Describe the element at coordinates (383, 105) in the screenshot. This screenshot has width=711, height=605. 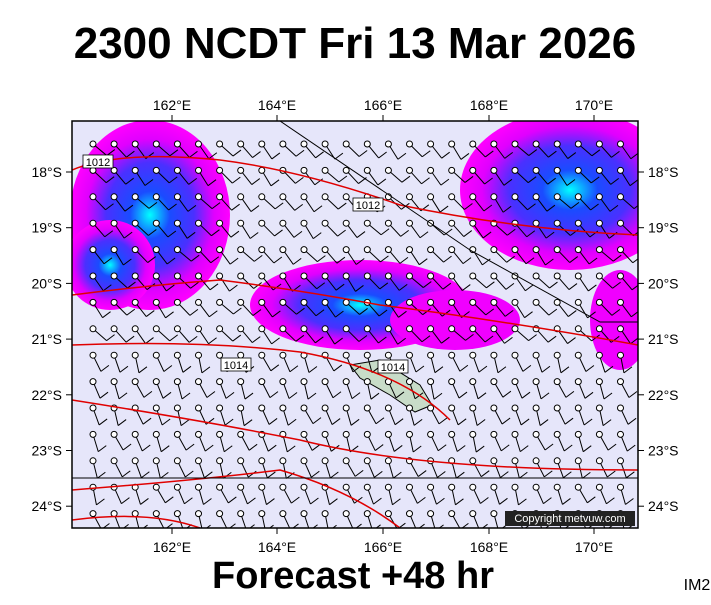
I see `lon-label-top: 166°E` at that location.